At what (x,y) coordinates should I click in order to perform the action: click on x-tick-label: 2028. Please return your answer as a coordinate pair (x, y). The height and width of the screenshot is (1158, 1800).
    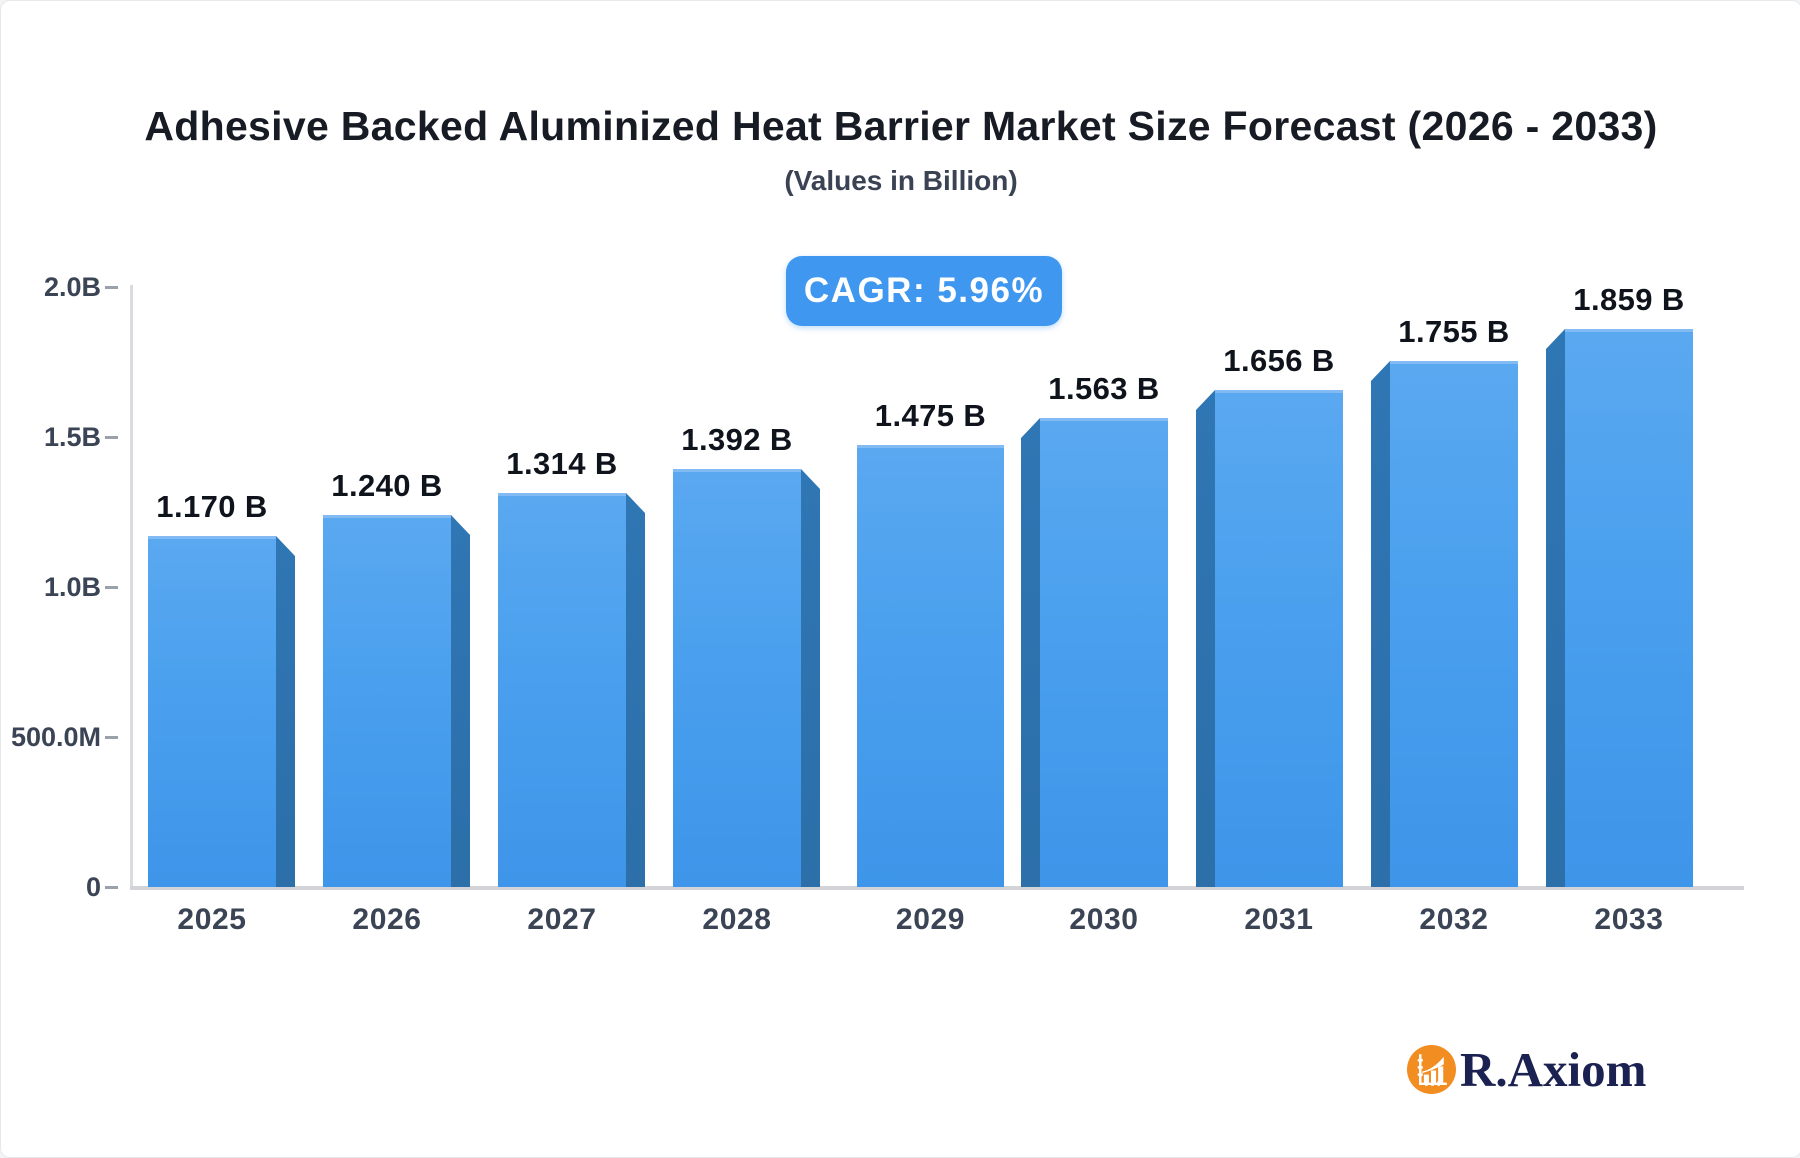
    Looking at the image, I should click on (737, 919).